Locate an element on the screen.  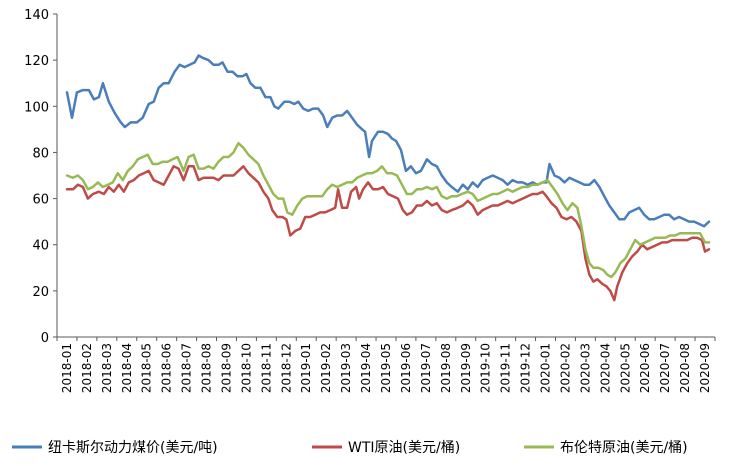
x-tick-label: 2018-02 is located at coordinates (87, 368).